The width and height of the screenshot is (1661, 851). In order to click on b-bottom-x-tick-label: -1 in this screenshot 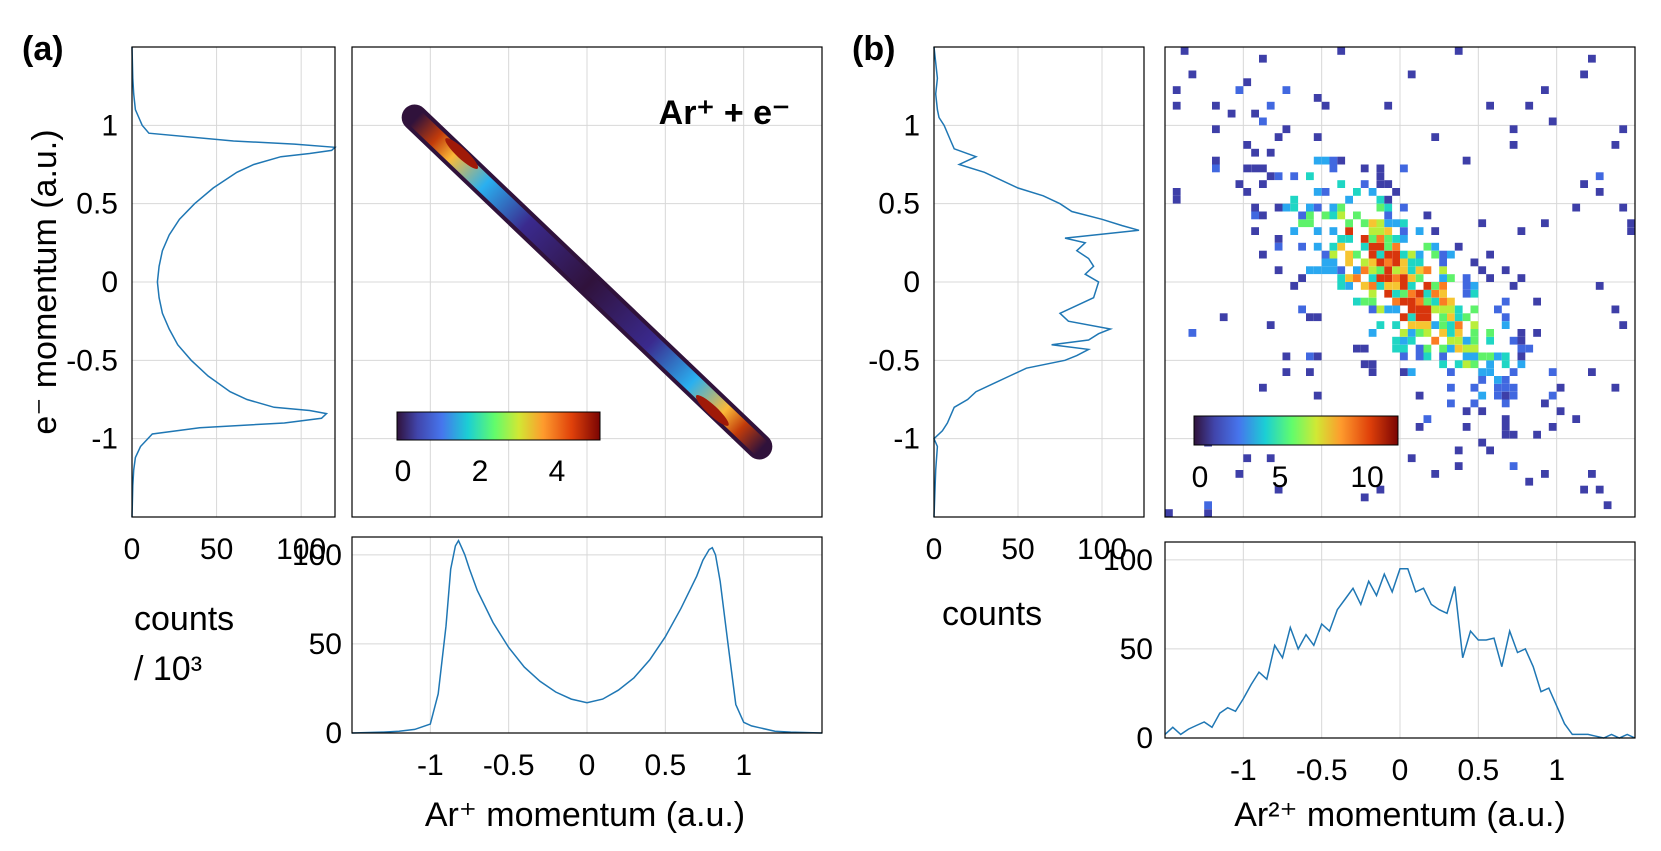, I will do `click(1243, 770)`.